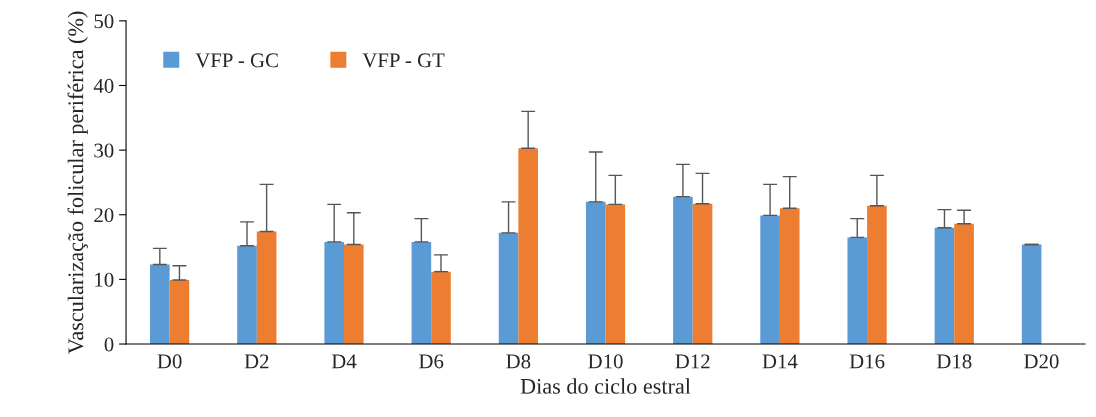 The height and width of the screenshot is (417, 1096). Describe the element at coordinates (692, 361) in the screenshot. I see `x-tick-label: D12` at that location.